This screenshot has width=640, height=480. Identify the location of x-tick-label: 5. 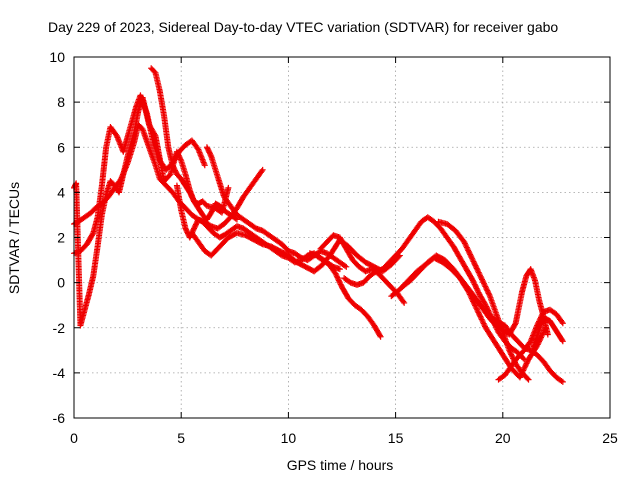
(181, 438).